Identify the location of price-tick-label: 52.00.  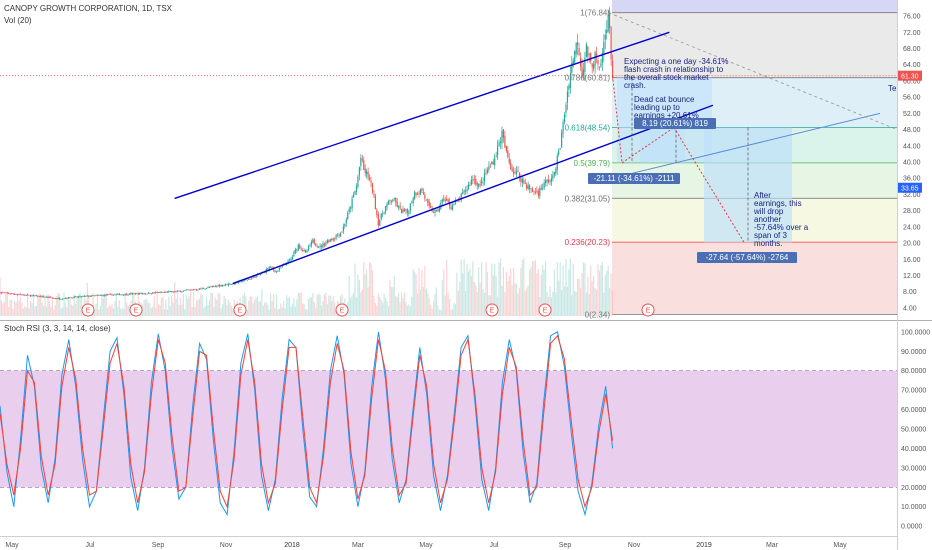
(912, 114).